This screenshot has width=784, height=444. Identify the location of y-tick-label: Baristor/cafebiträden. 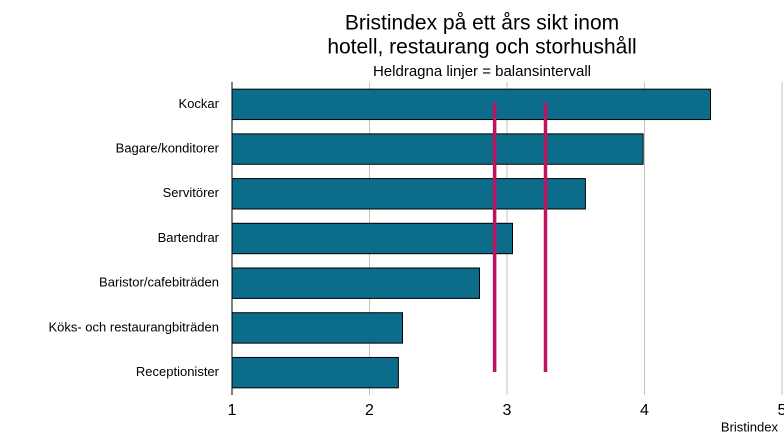
(159, 282).